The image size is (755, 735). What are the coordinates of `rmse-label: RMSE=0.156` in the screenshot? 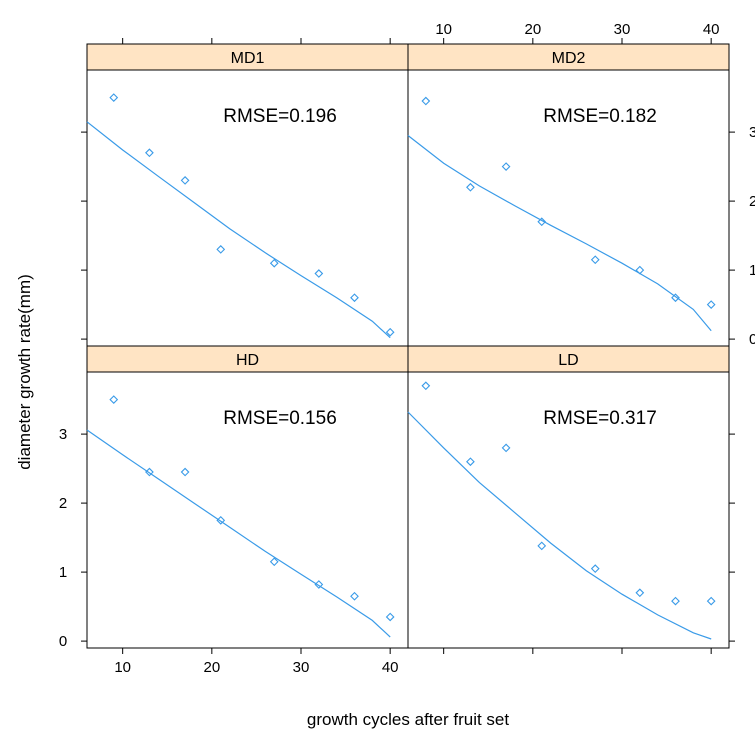 It's located at (280, 418).